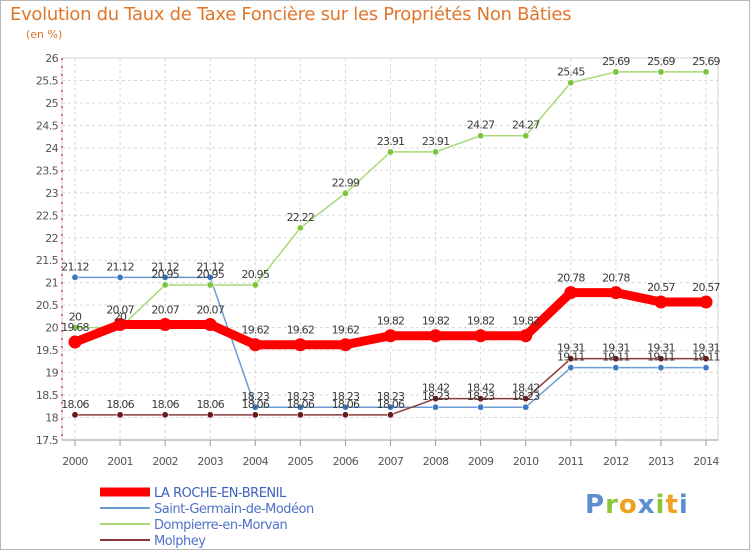 The width and height of the screenshot is (750, 550). I want to click on y-axis-unit-label: (en %), so click(44, 34).